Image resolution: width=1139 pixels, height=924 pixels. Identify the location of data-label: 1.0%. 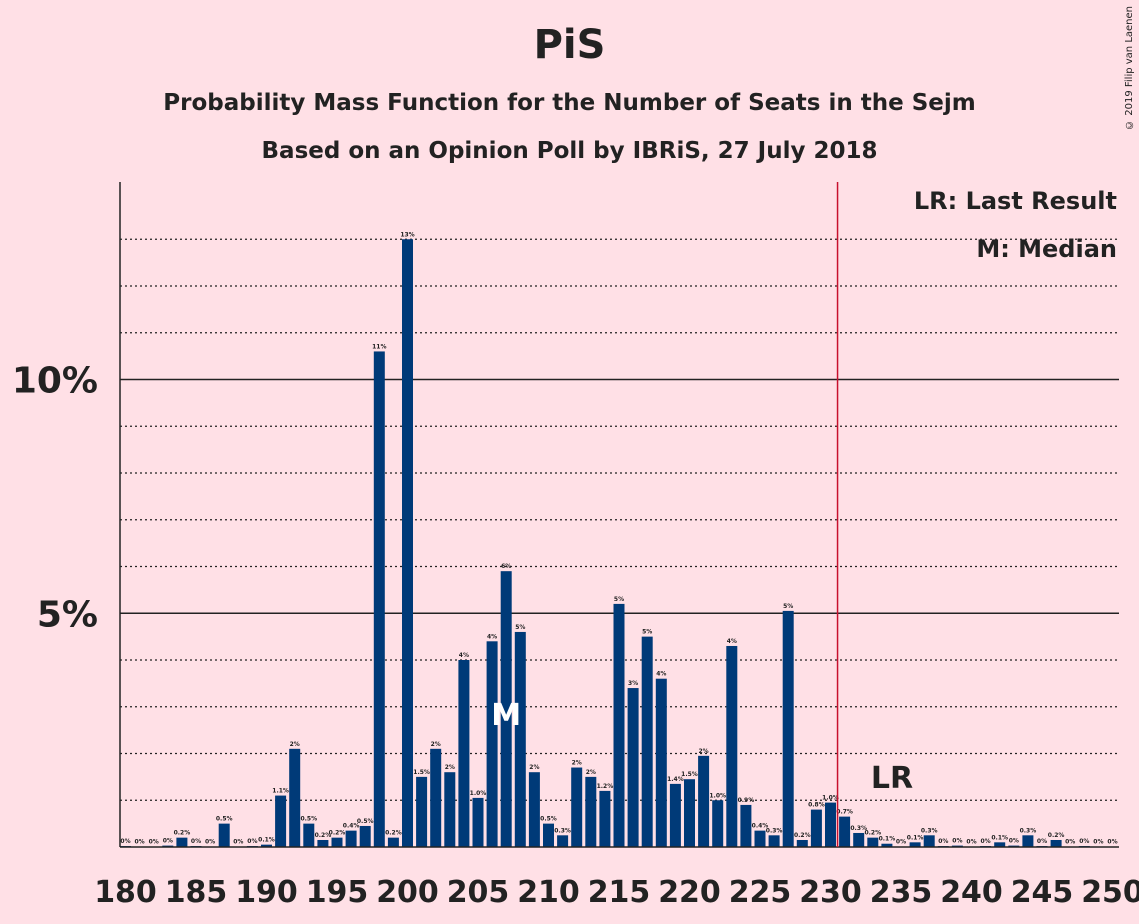
(717, 795).